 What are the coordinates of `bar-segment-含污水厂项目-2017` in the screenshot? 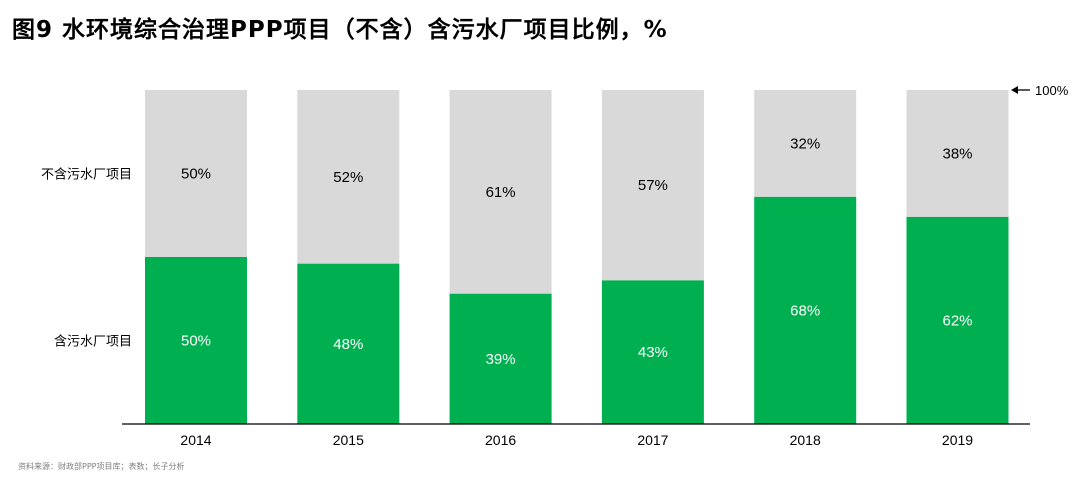 It's located at (652, 352).